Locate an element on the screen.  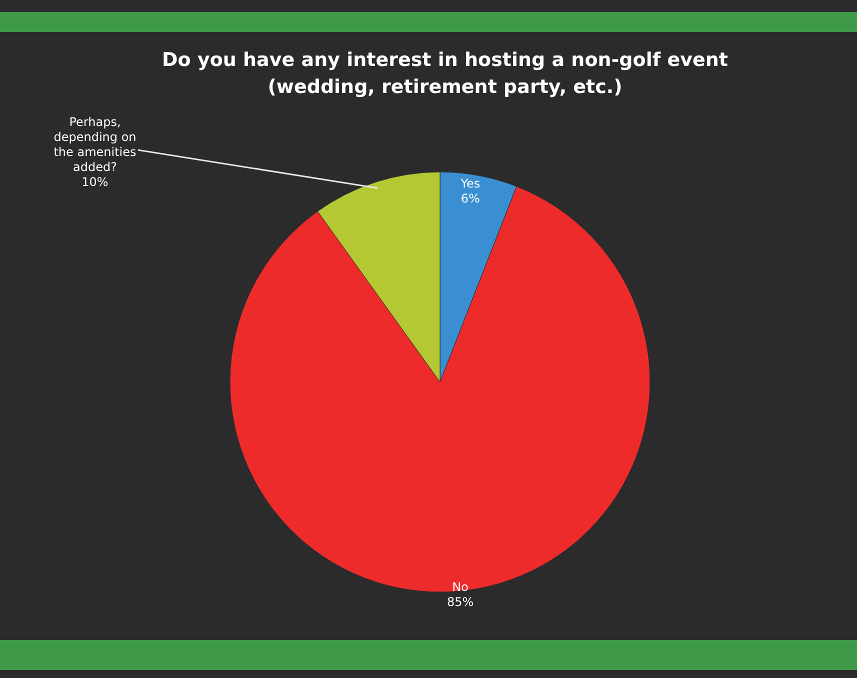
data-label: 6% is located at coordinates (470, 199).